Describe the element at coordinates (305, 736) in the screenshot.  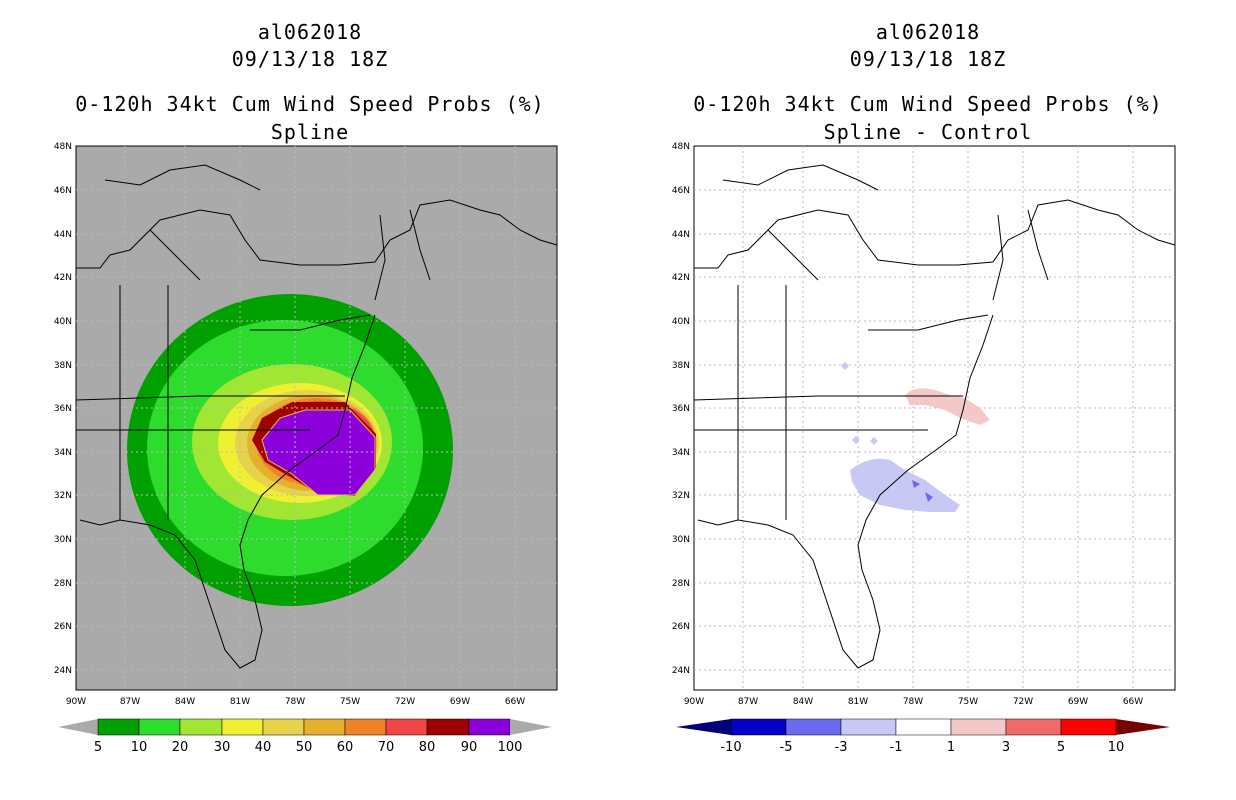
I see `left-colorbar: 5 10 20 30 40 50 60 70 80 90 100` at that location.